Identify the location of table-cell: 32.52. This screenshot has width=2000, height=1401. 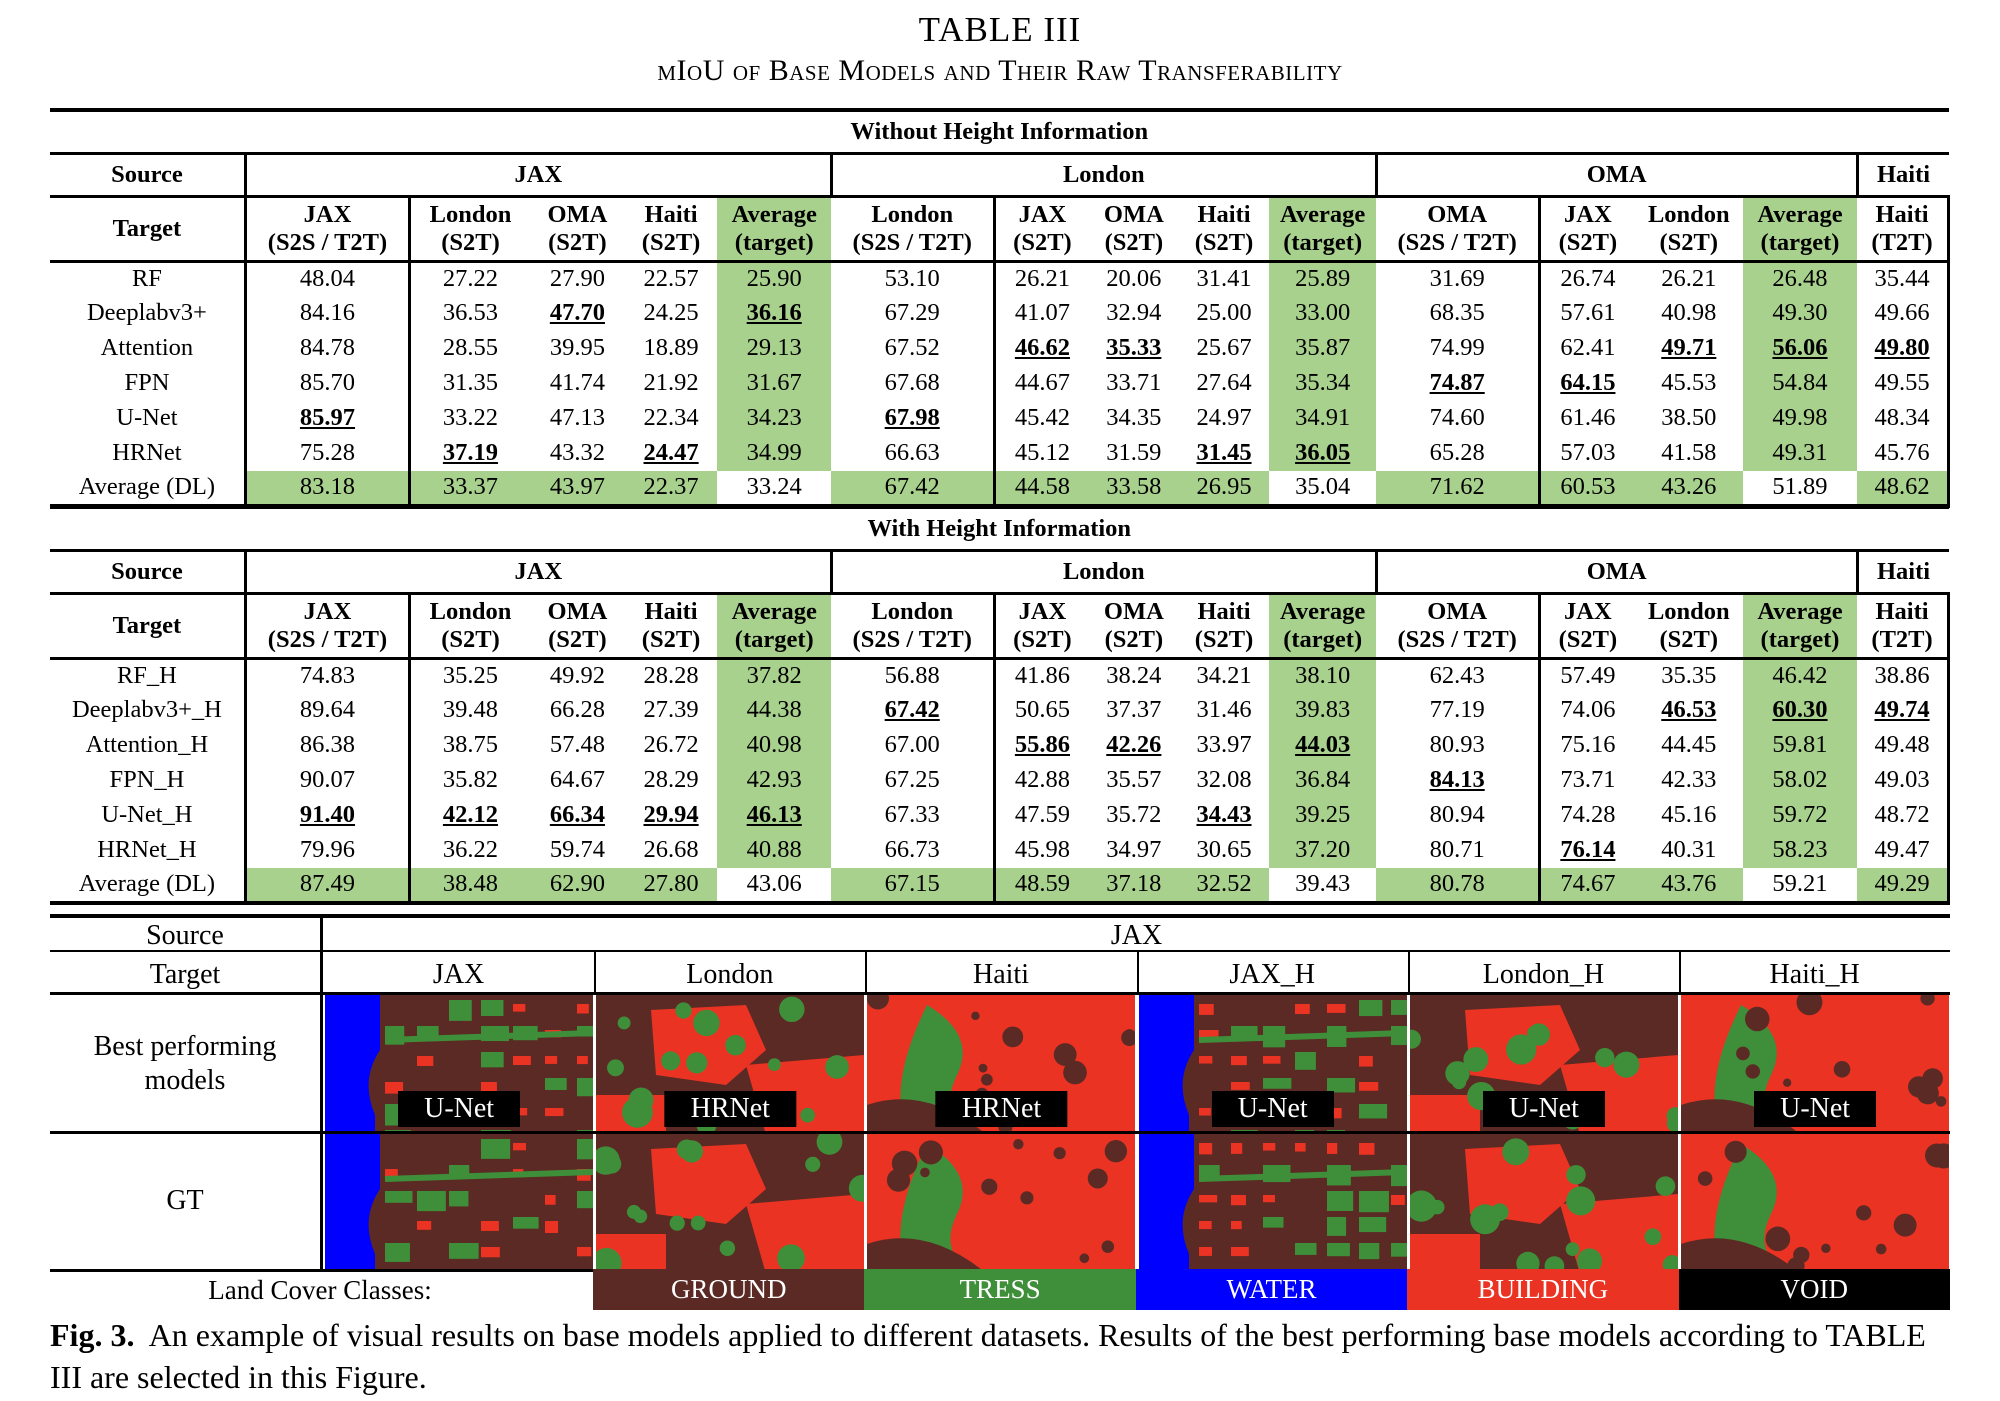
(1224, 886).